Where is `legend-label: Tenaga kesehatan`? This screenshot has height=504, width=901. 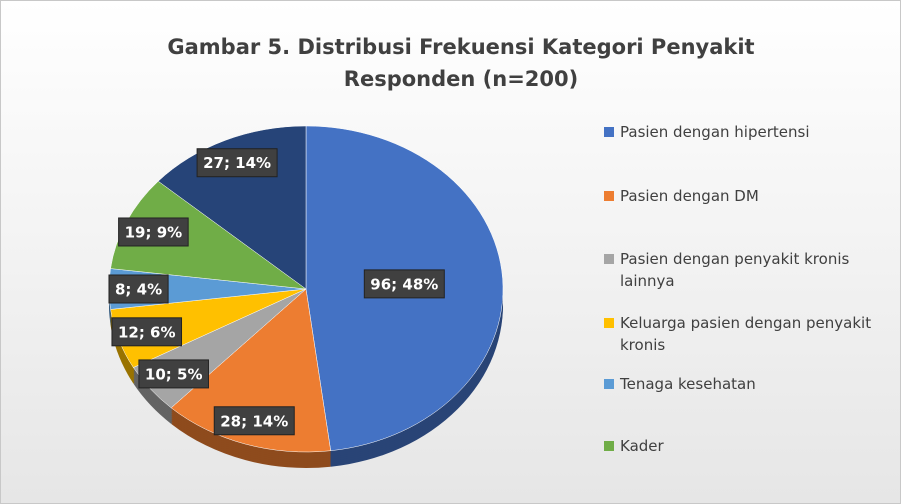
legend-label: Tenaga kesehatan is located at coordinates (688, 384).